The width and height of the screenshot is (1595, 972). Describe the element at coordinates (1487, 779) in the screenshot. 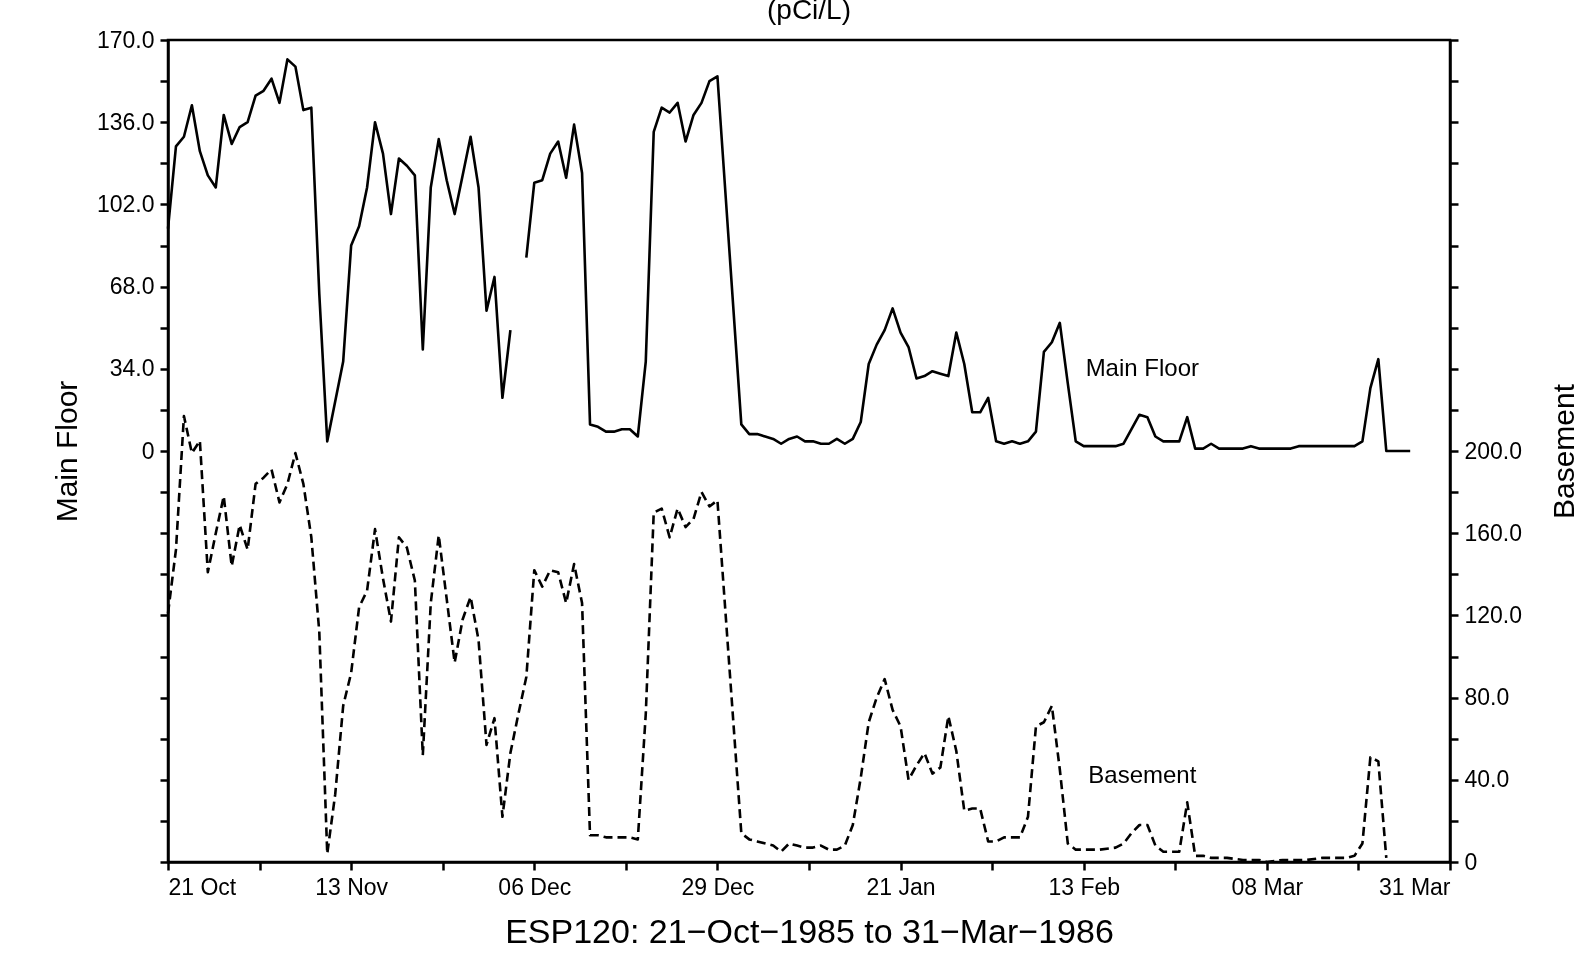

I see `y2-tick-label: 40.0` at that location.